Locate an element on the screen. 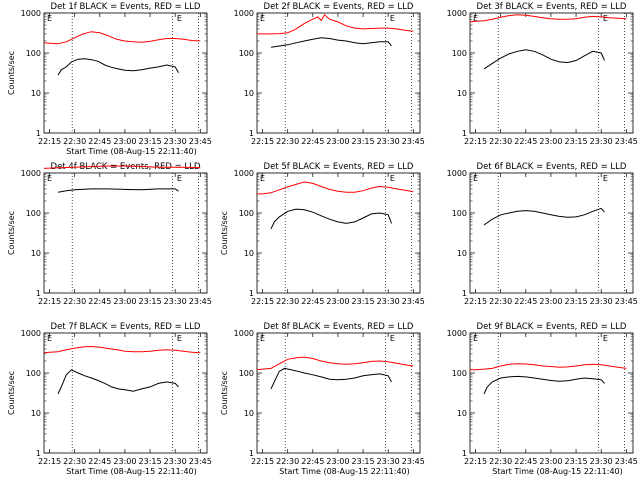  panel-1-marker-2: E is located at coordinates (179, 18).